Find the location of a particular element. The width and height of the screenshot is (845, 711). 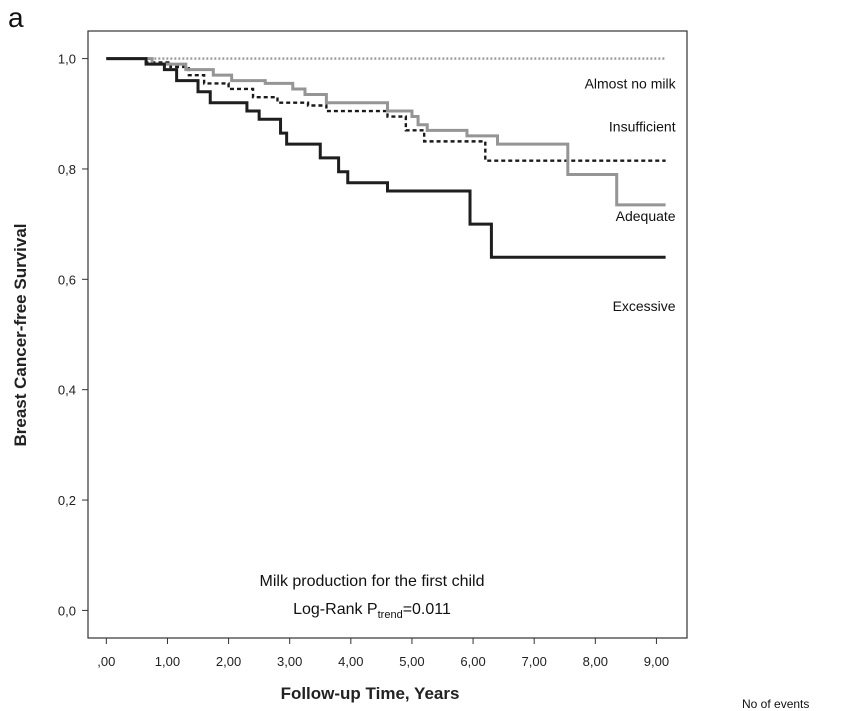

annotation-line-2: Log-Rank Ptrend=0.011 is located at coordinates (372, 611).